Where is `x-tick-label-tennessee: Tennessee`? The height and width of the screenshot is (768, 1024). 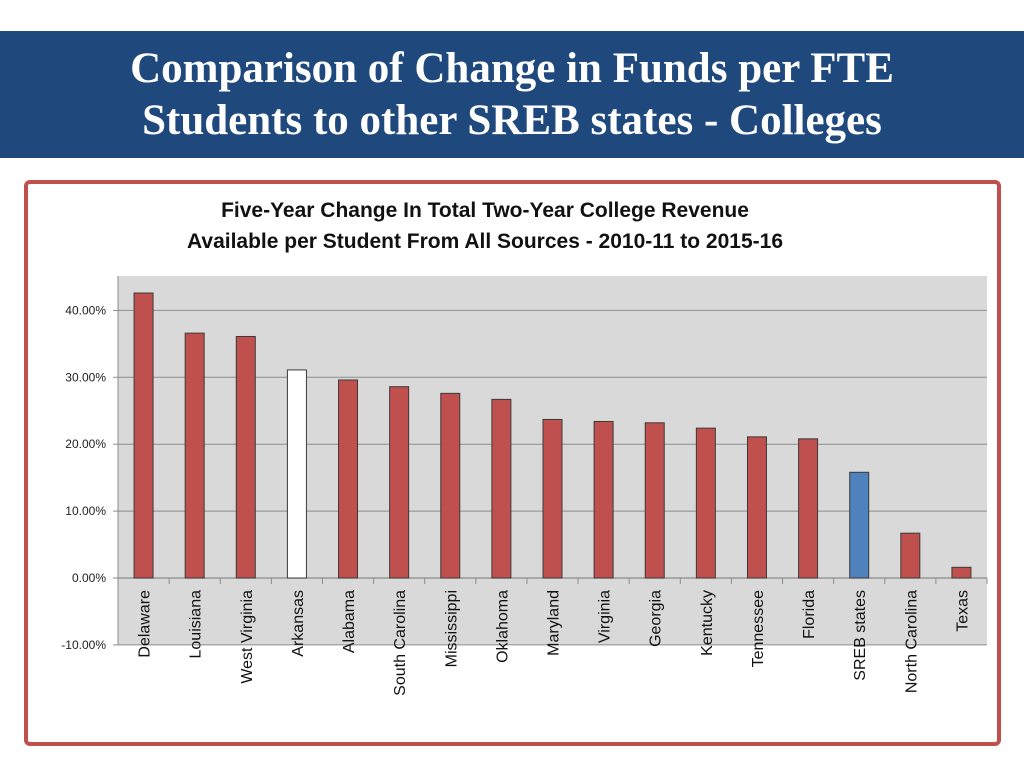
x-tick-label-tennessee: Tennessee is located at coordinates (758, 628).